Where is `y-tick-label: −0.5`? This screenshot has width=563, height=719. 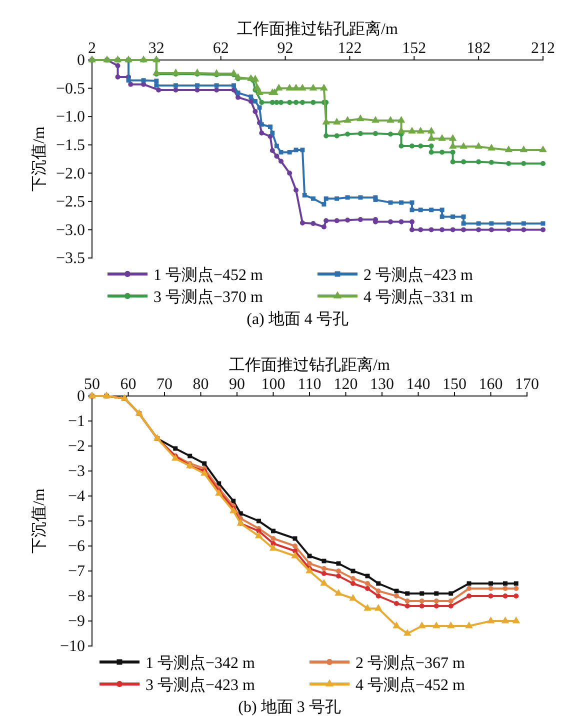
y-tick-label: −0.5 is located at coordinates (70, 89).